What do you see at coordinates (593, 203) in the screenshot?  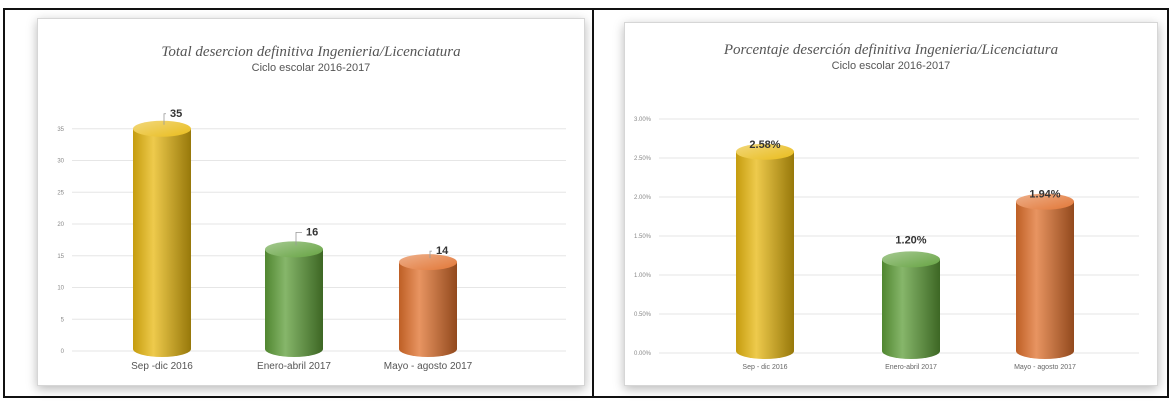 I see `frame-divider` at bounding box center [593, 203].